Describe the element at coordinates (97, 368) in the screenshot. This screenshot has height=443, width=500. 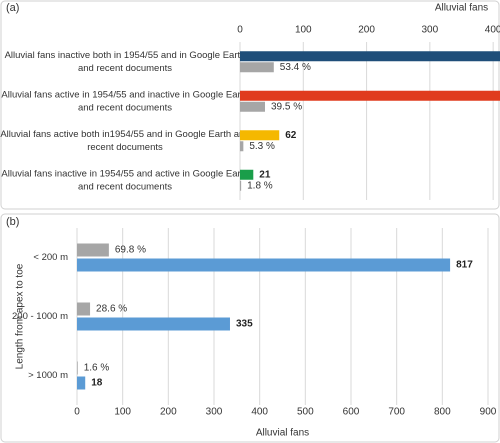
I see `data-label: 1.6 %` at that location.